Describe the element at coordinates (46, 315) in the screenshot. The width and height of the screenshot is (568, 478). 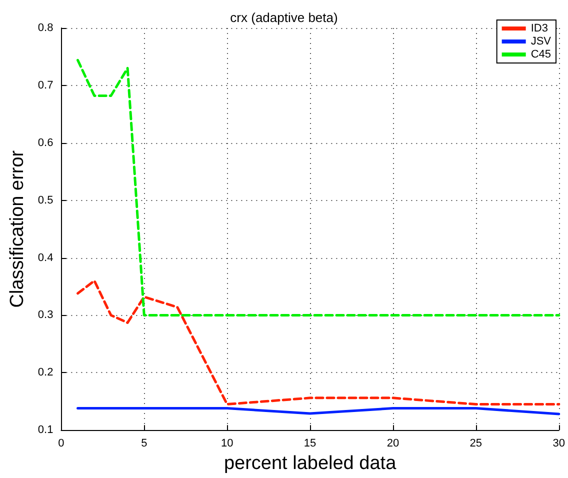
I see `y-tick-label: 0.3` at that location.